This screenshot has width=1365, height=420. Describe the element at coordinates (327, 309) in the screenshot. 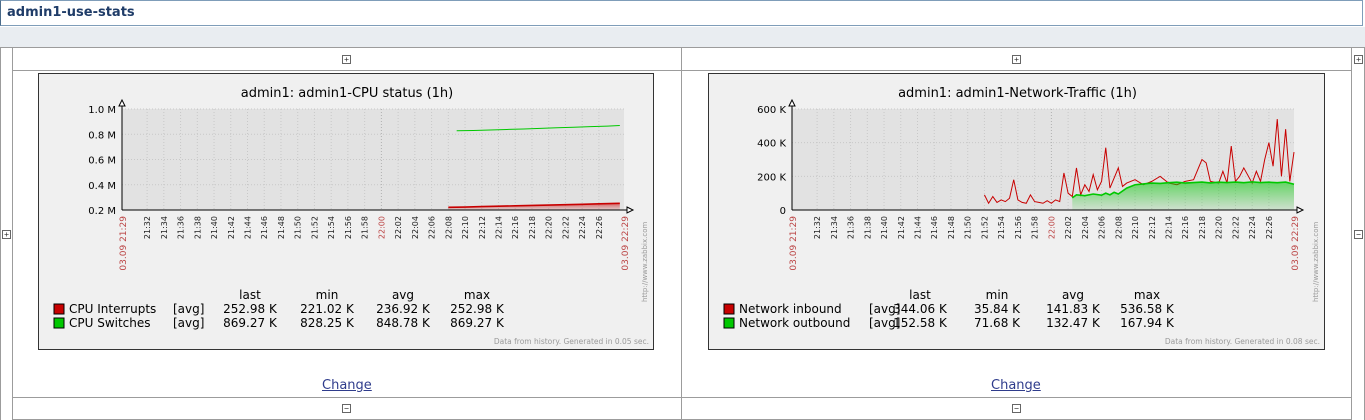

I see `legend-value: 221.02 K` at that location.